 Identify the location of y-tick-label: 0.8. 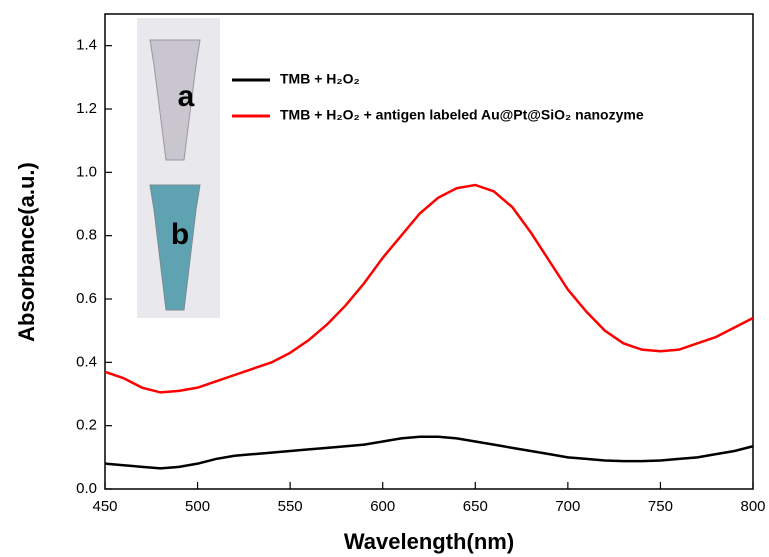
(86, 235).